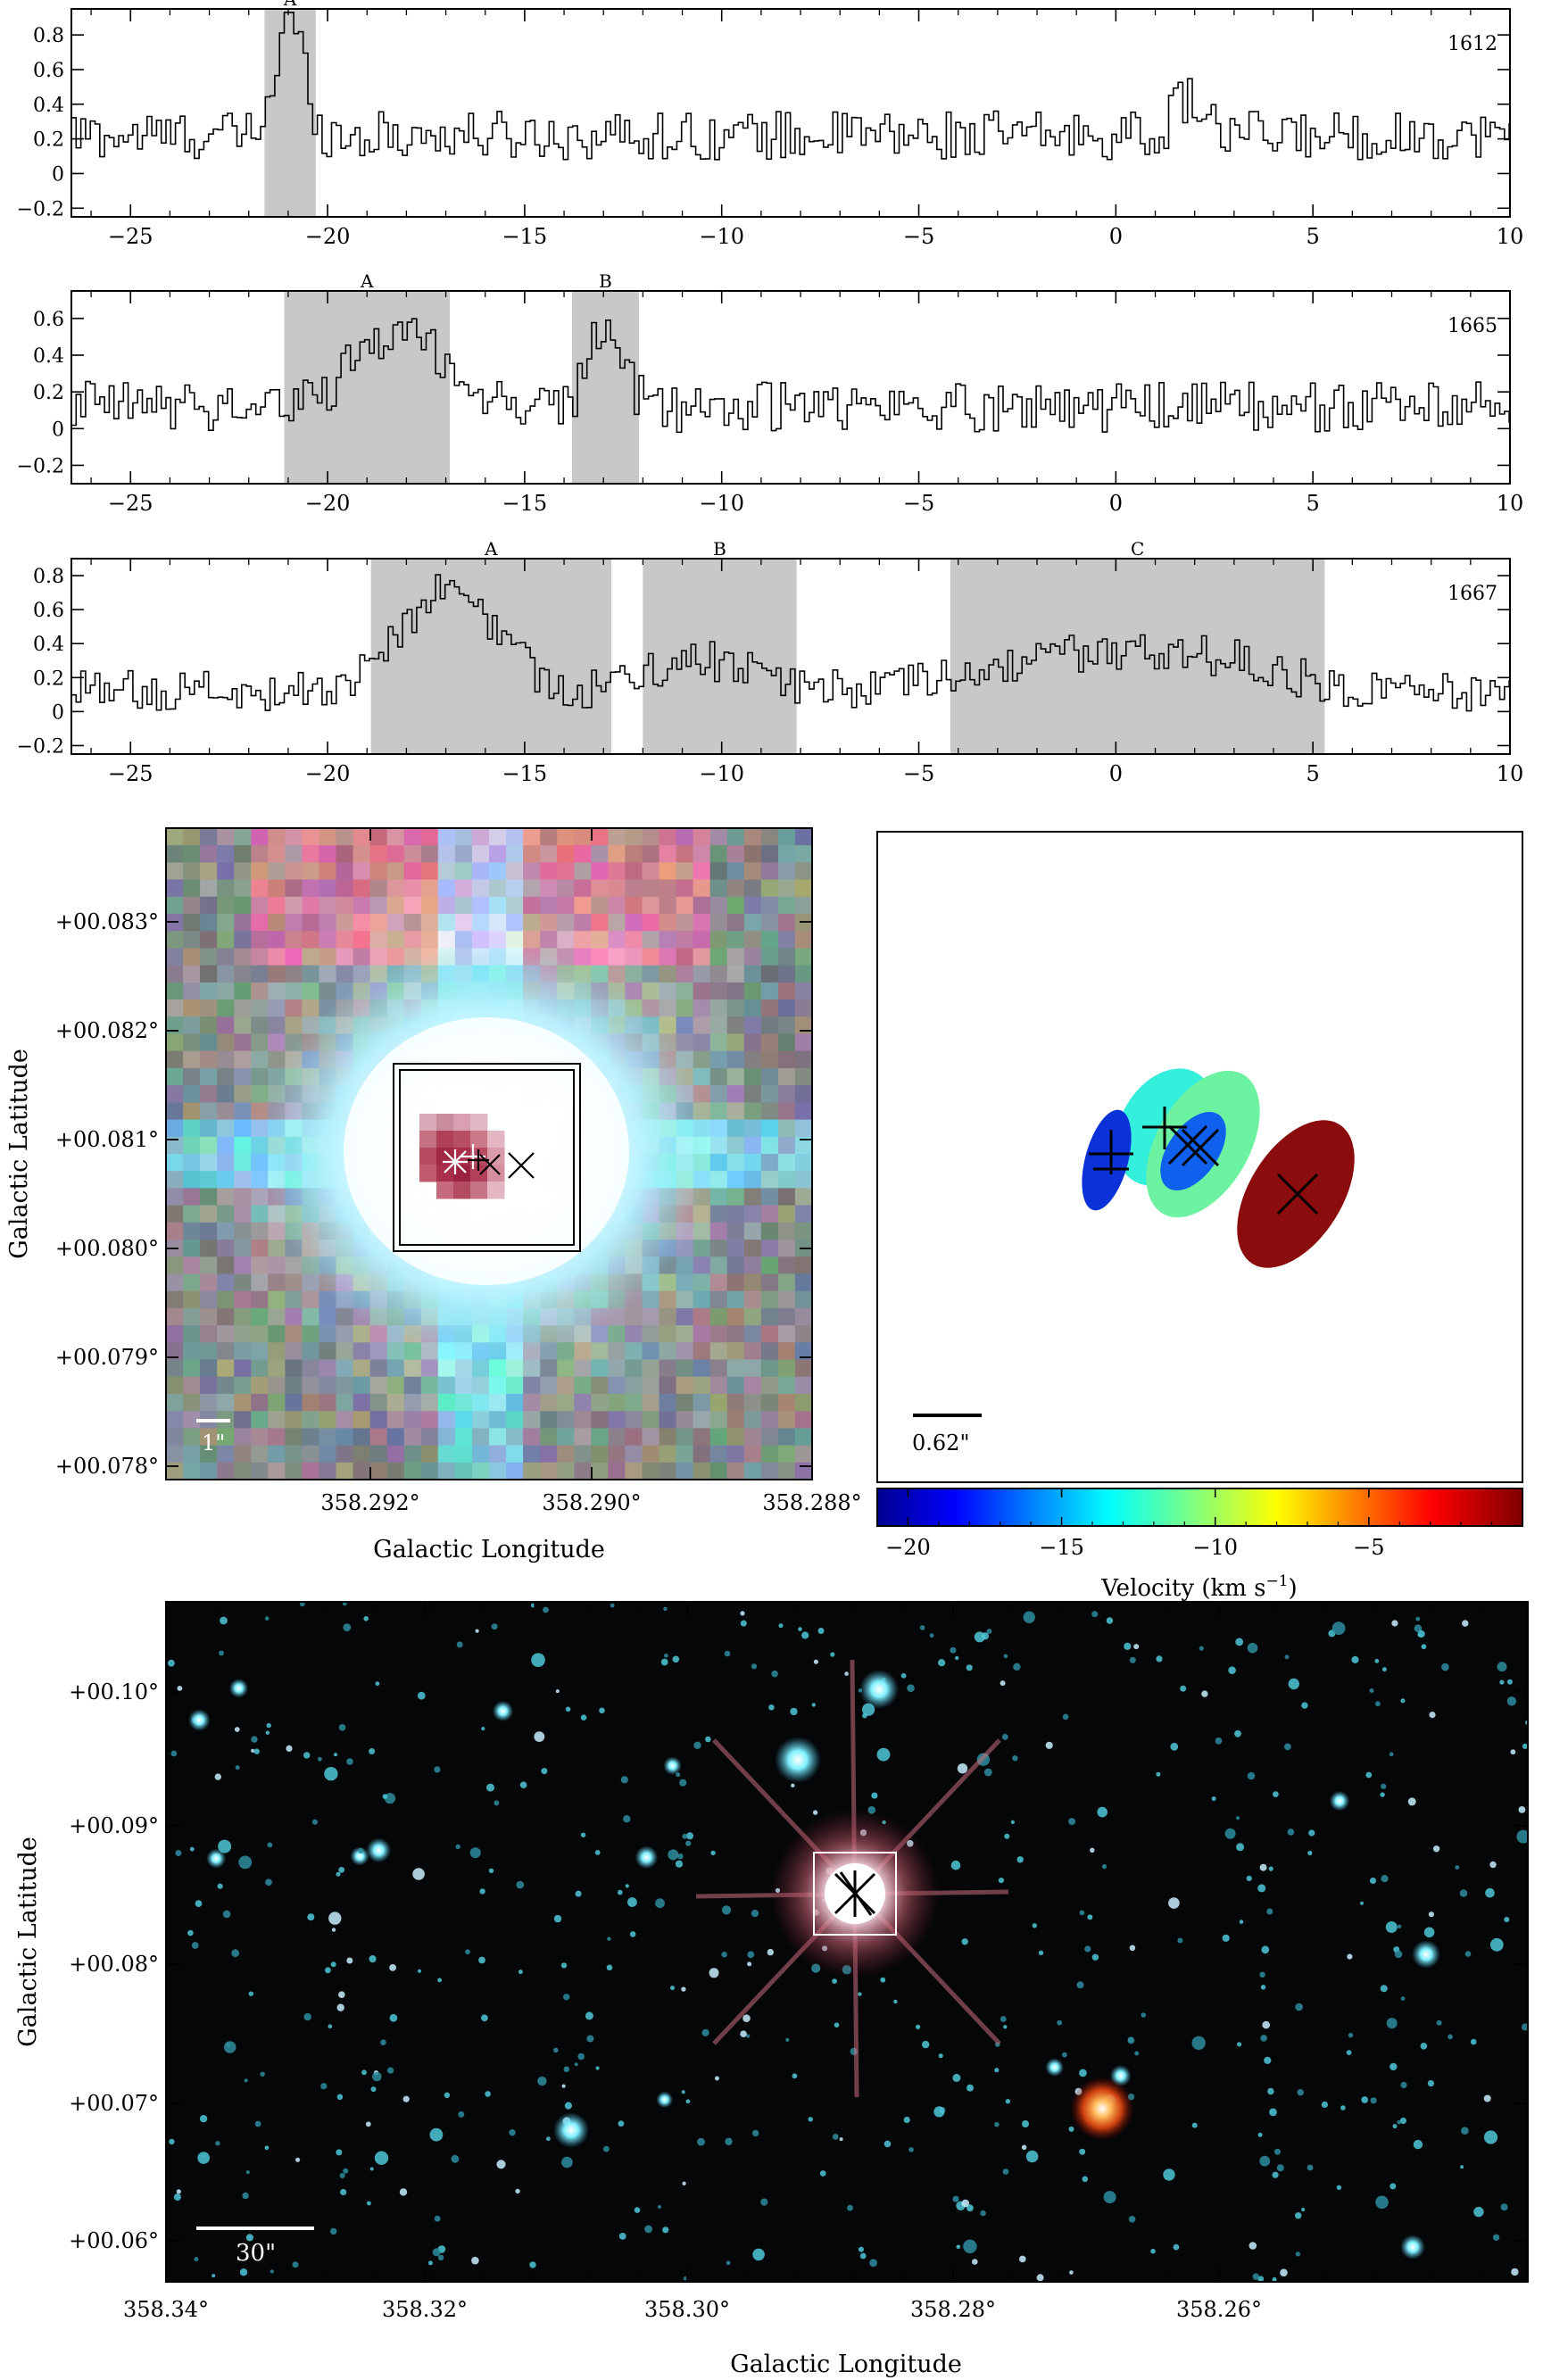 The width and height of the screenshot is (1543, 2380). Describe the element at coordinates (107, 1466) in the screenshot. I see `zoom-y-tick-label: +00.078°` at that location.